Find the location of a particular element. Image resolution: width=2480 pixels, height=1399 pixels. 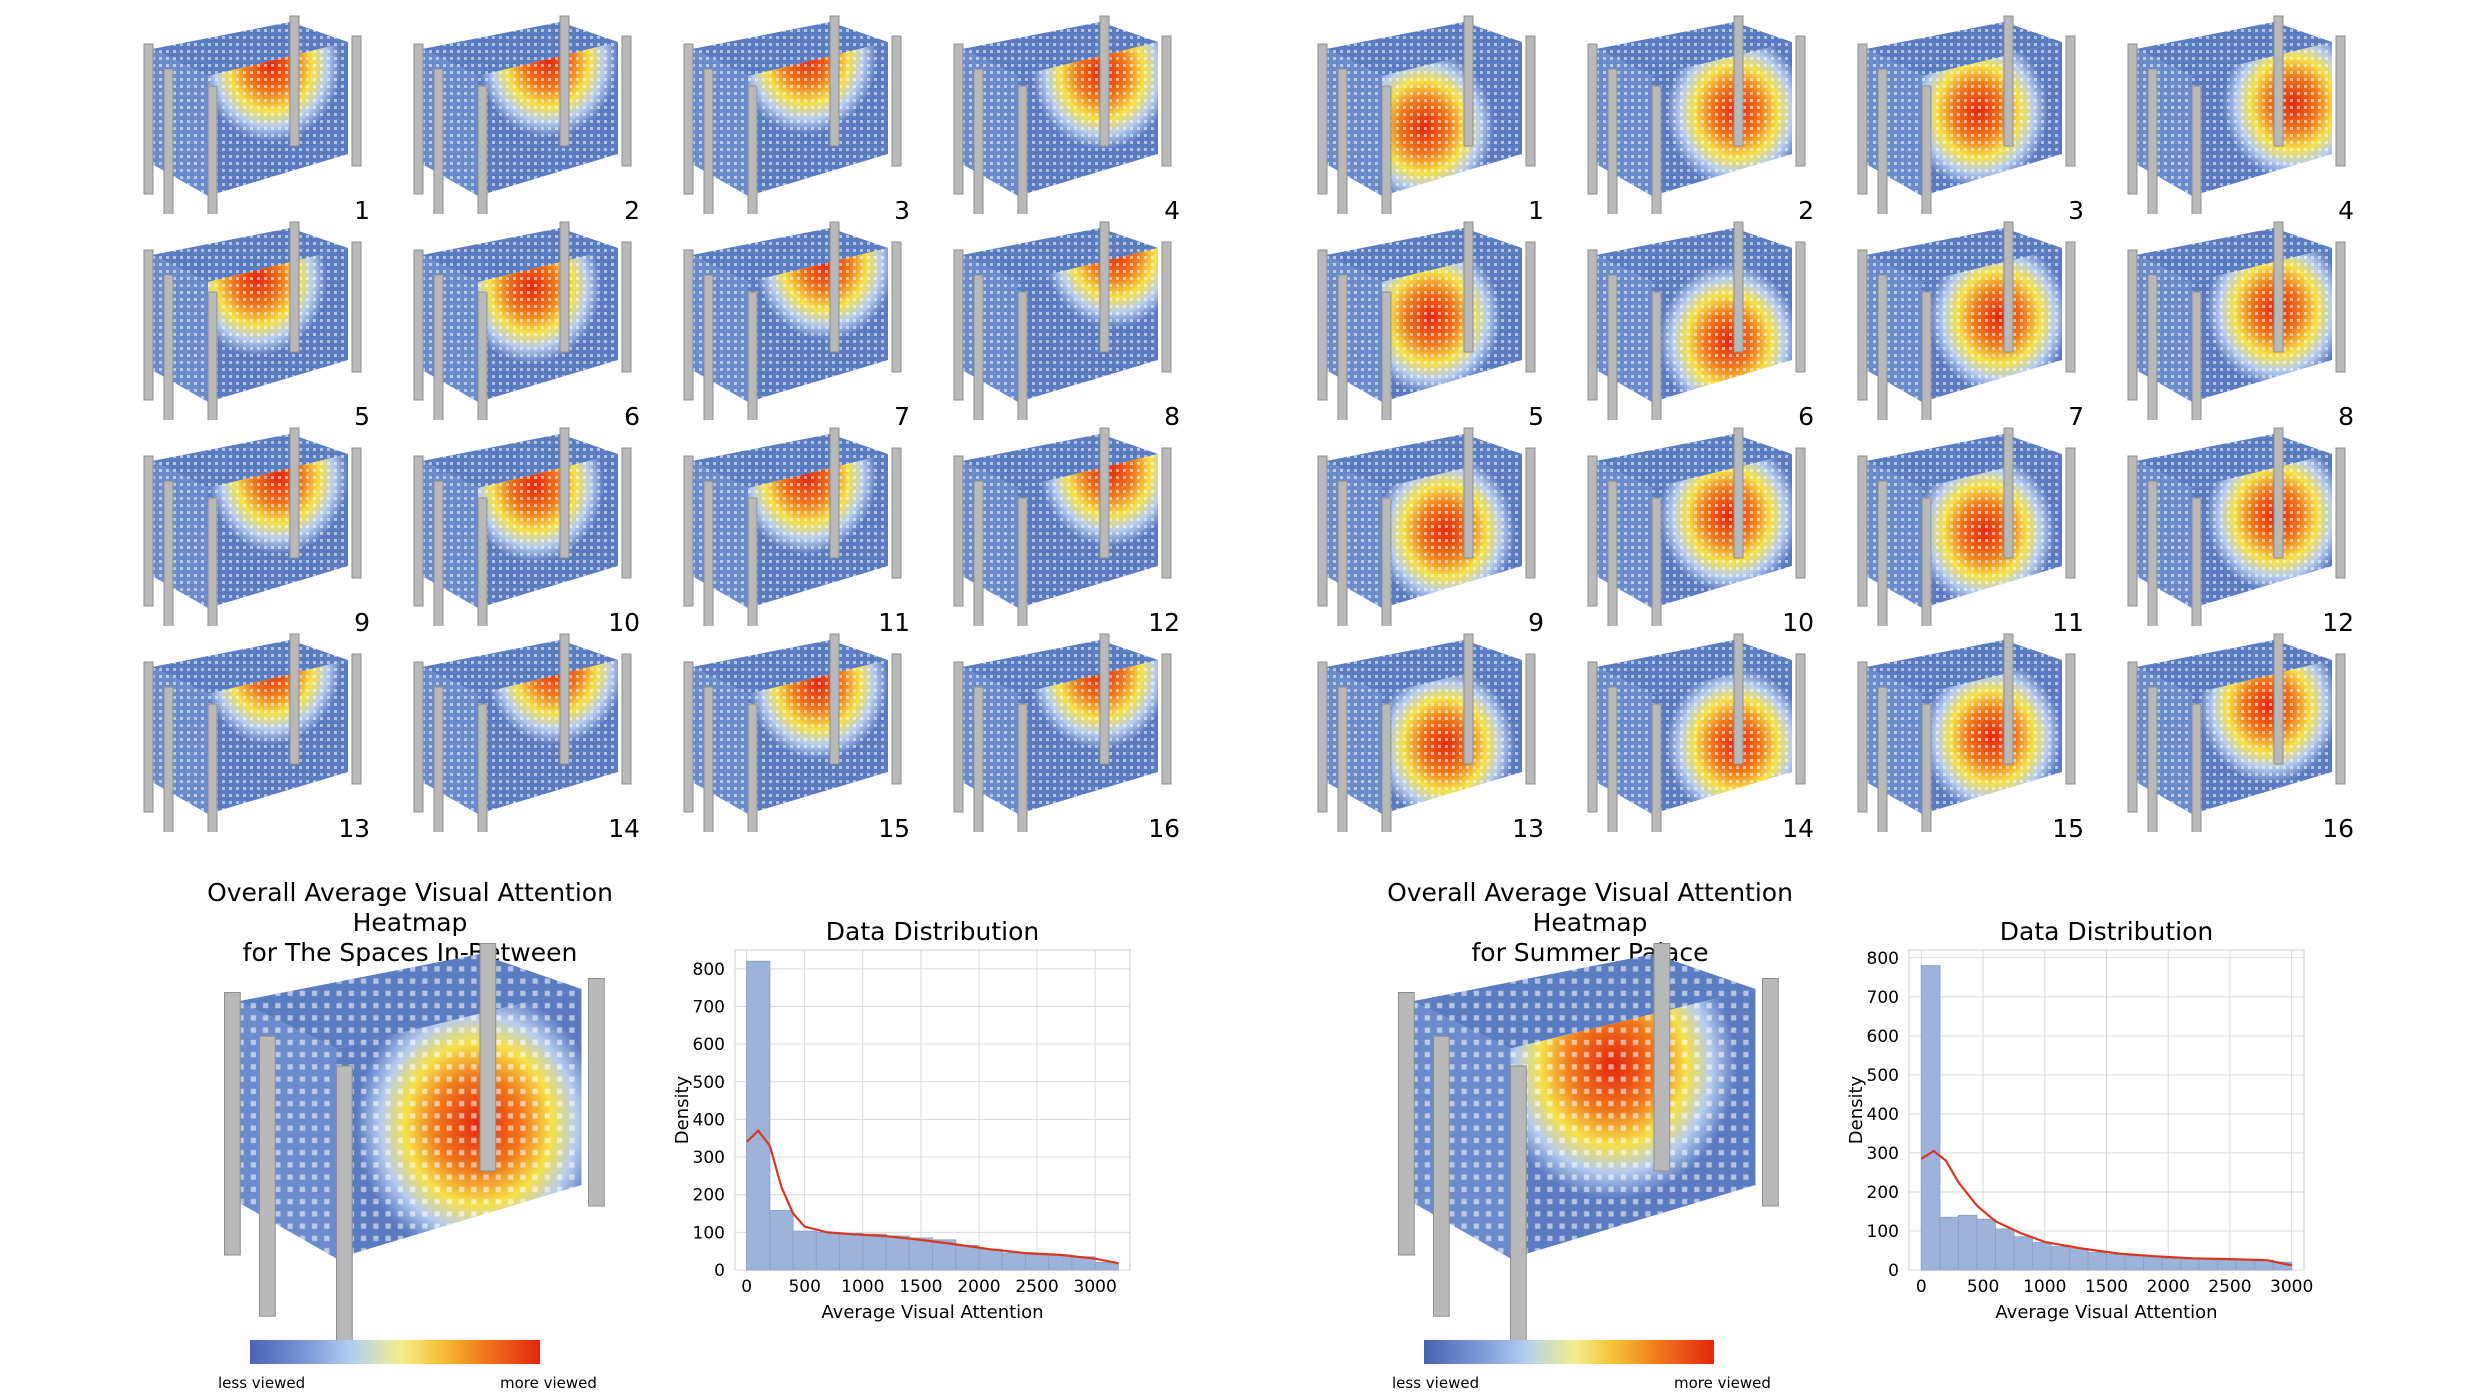

x-tick-label: 0 is located at coordinates (746, 1287).